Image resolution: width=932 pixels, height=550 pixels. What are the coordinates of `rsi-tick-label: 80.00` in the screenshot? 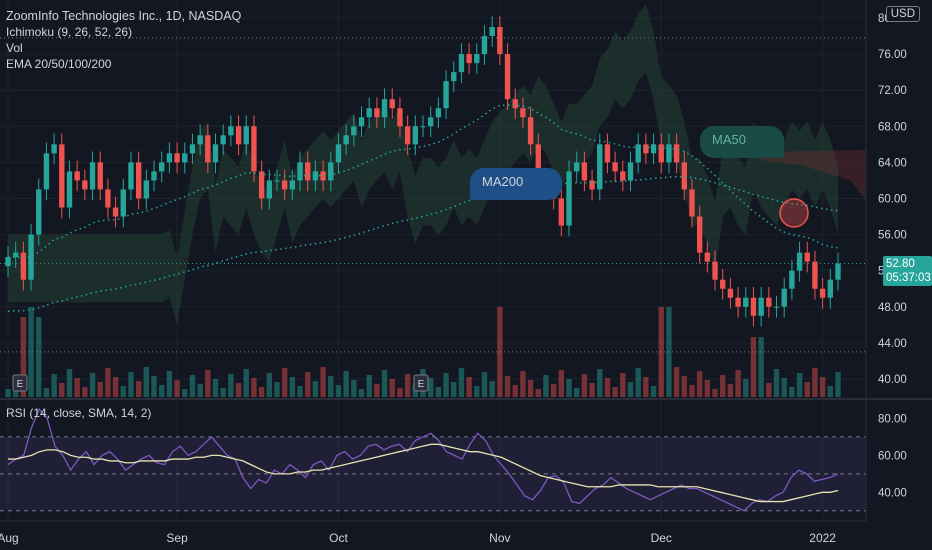 It's located at (892, 419).